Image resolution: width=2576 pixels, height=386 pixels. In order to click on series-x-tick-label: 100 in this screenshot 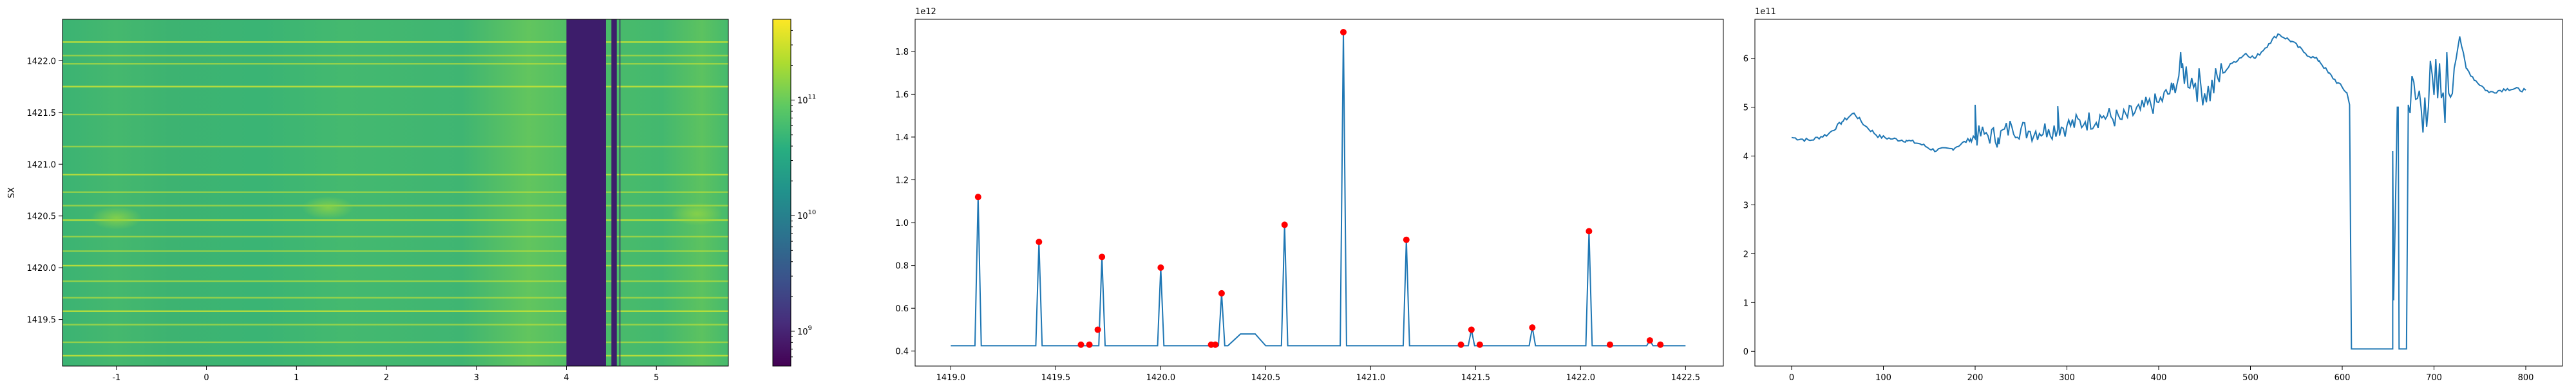, I will do `click(1883, 378)`.